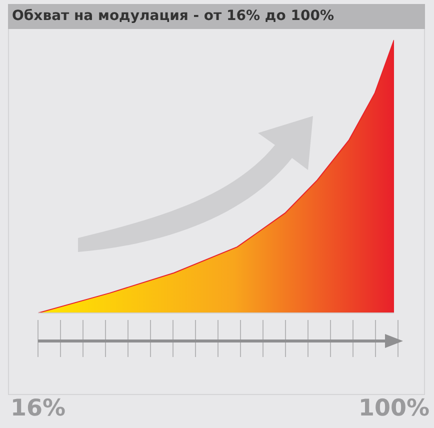 This screenshot has height=428, width=434. Describe the element at coordinates (38, 408) in the screenshot. I see `x-tick-label: 16%` at that location.